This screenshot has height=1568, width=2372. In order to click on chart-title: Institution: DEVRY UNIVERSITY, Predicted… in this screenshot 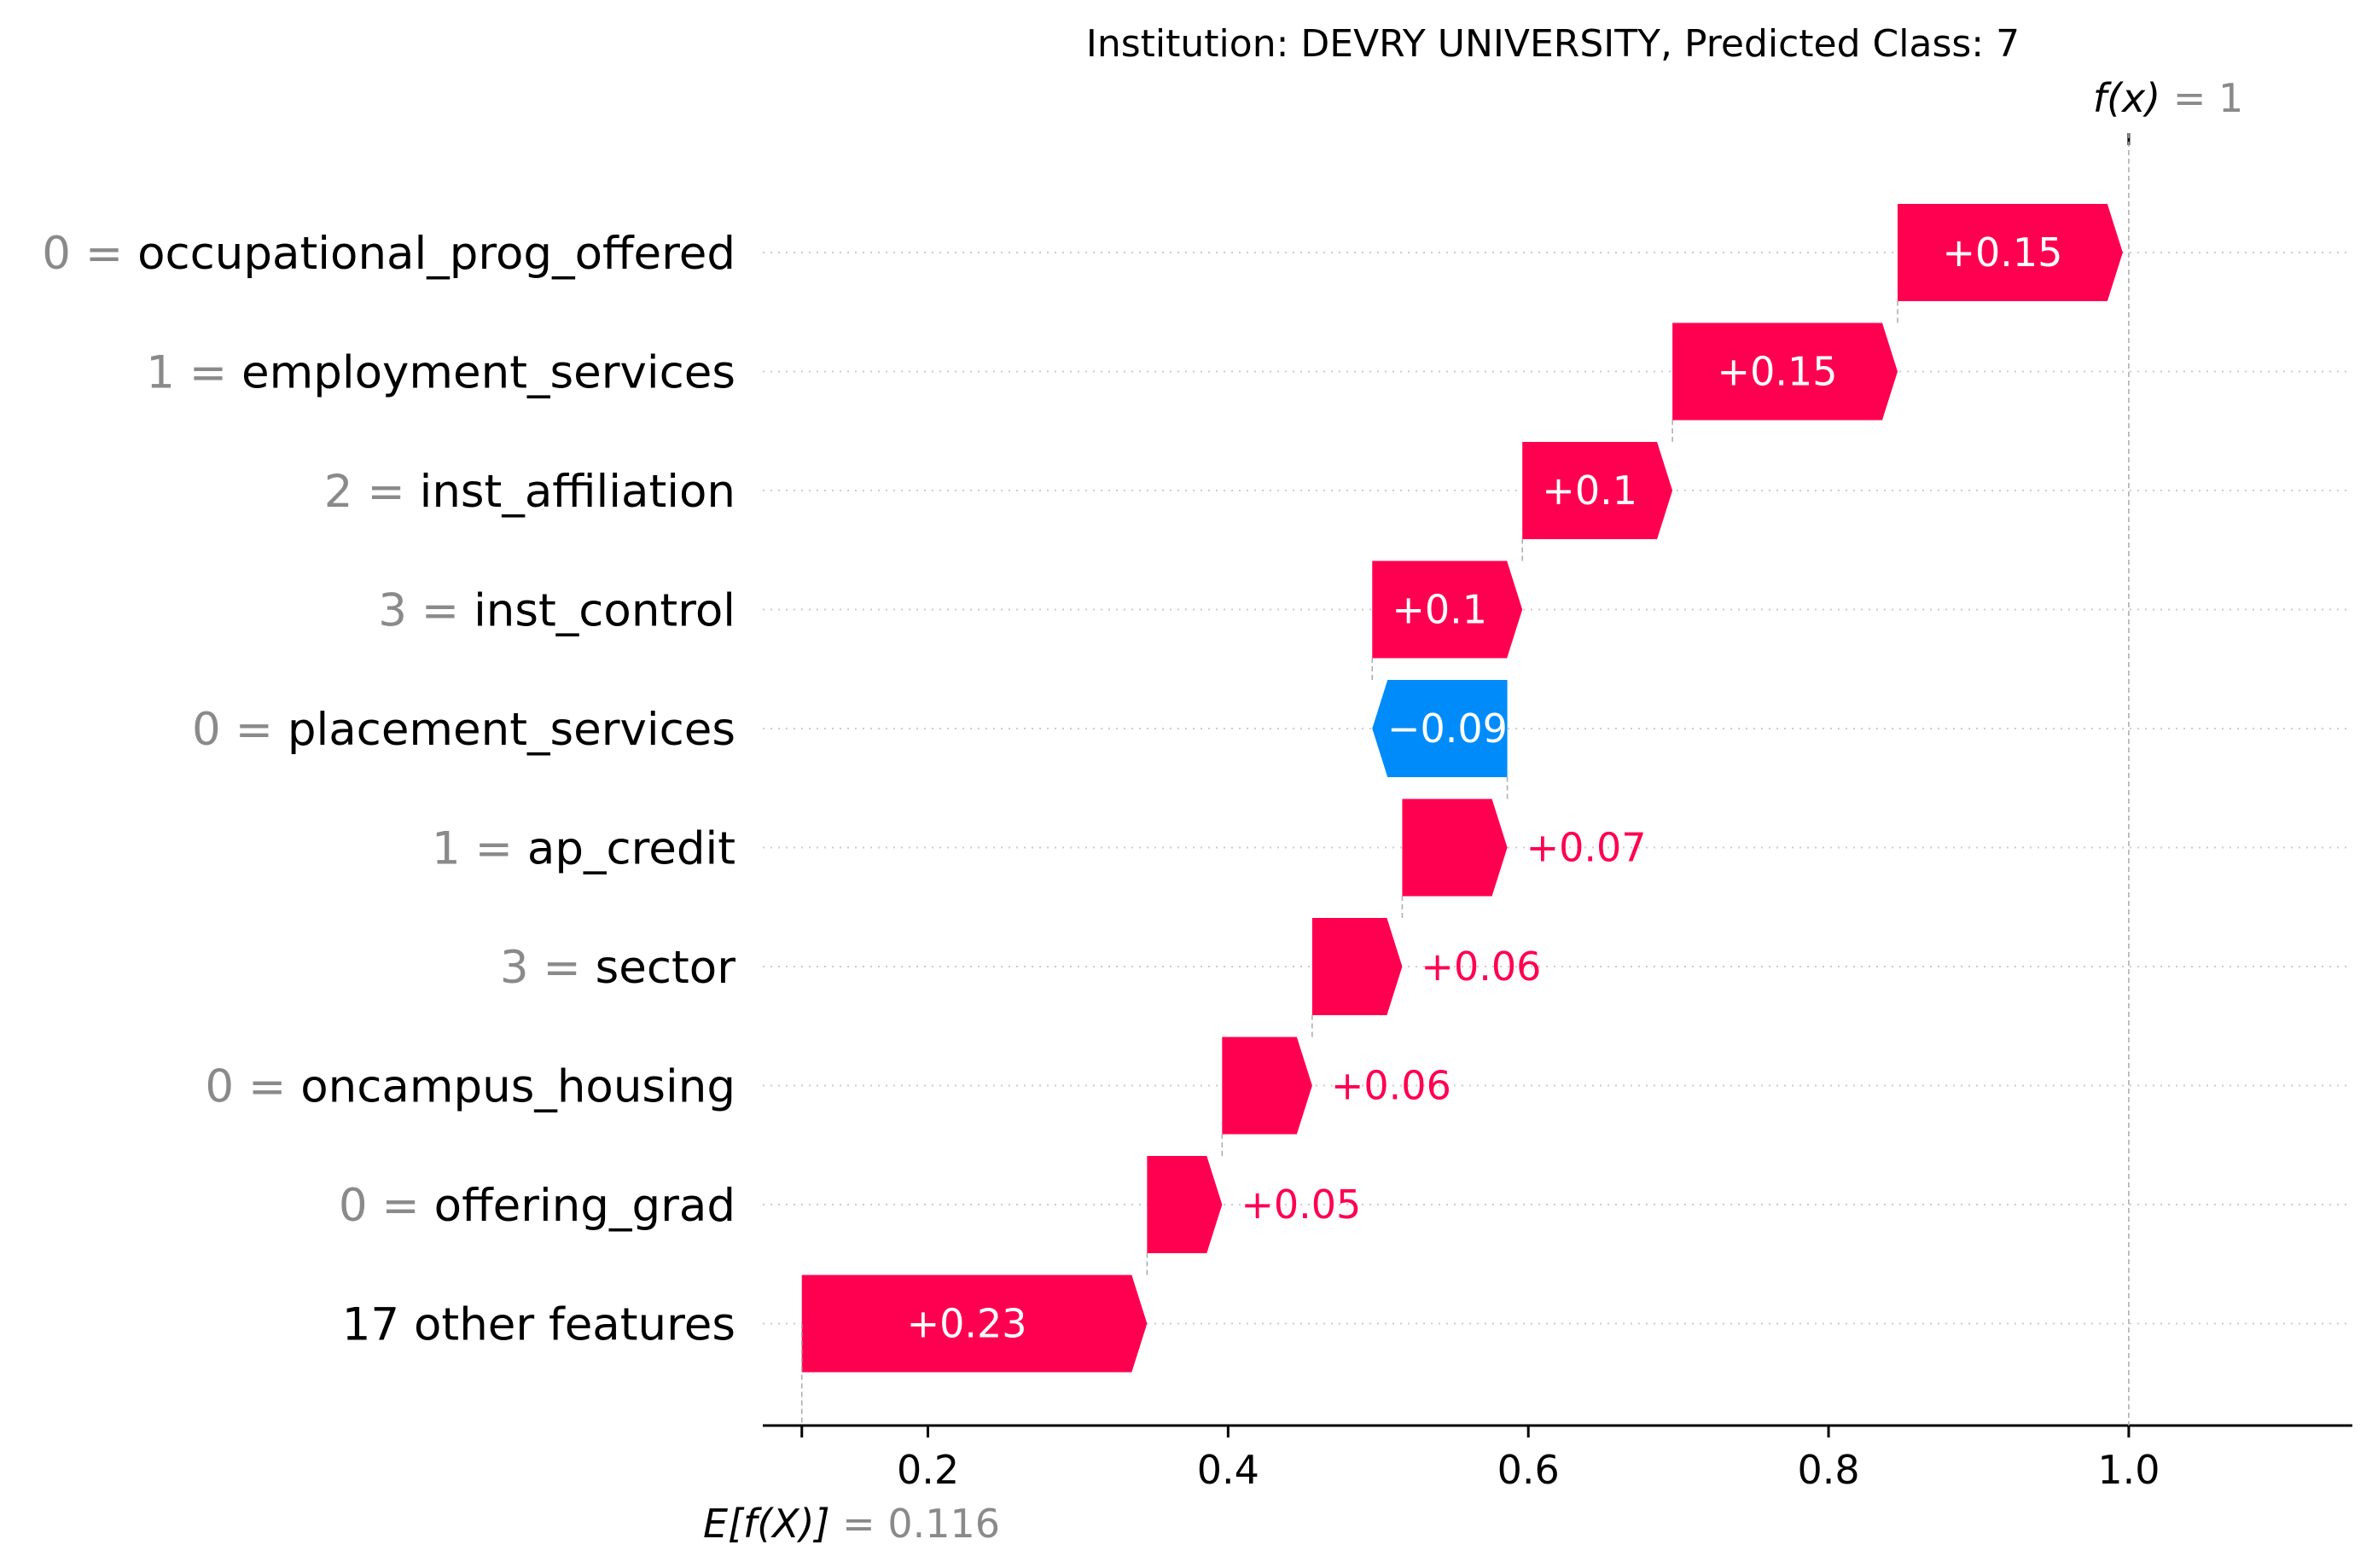, I will do `click(1553, 44)`.